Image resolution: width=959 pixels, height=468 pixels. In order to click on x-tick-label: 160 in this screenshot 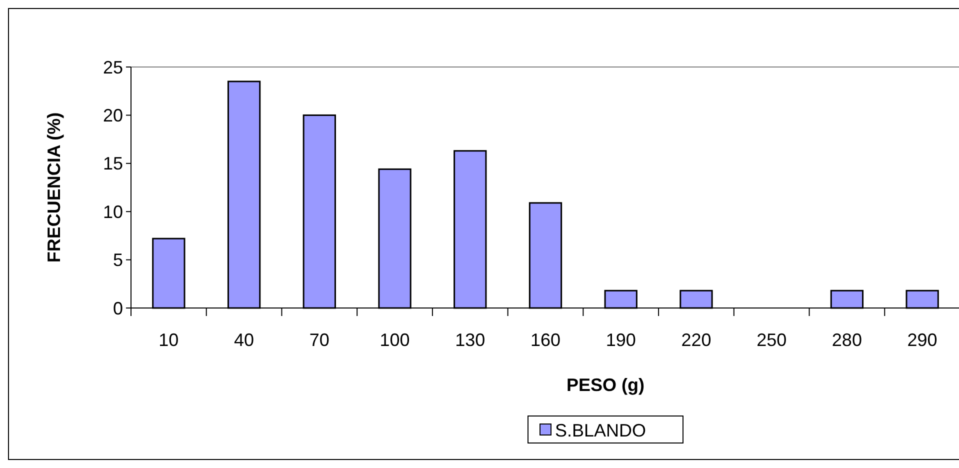, I will do `click(545, 340)`.